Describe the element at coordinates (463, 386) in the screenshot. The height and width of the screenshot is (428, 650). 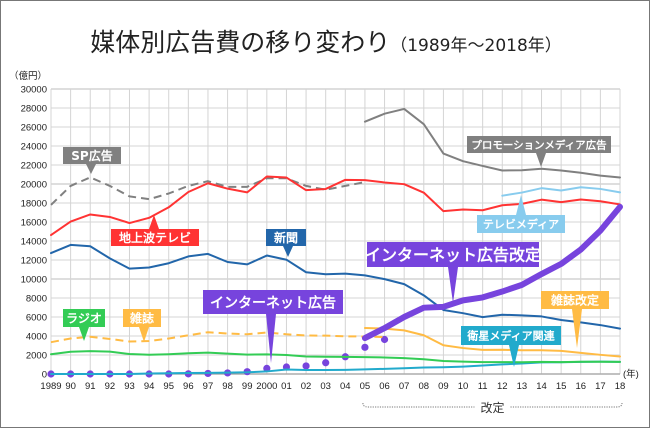
I see `x-tick-label: 10` at that location.